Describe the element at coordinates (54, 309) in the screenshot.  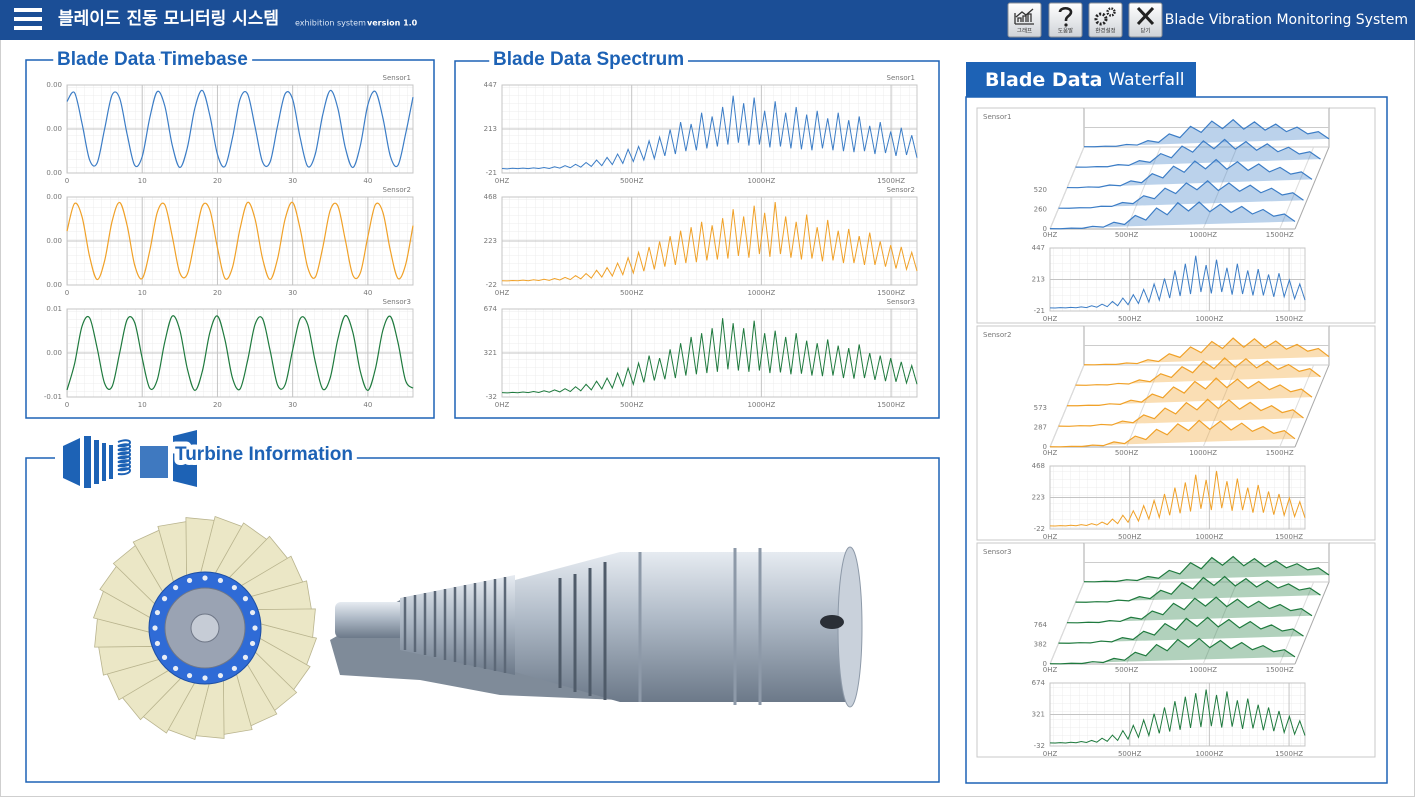
I see `y-tick-label: 0.01` at that location.